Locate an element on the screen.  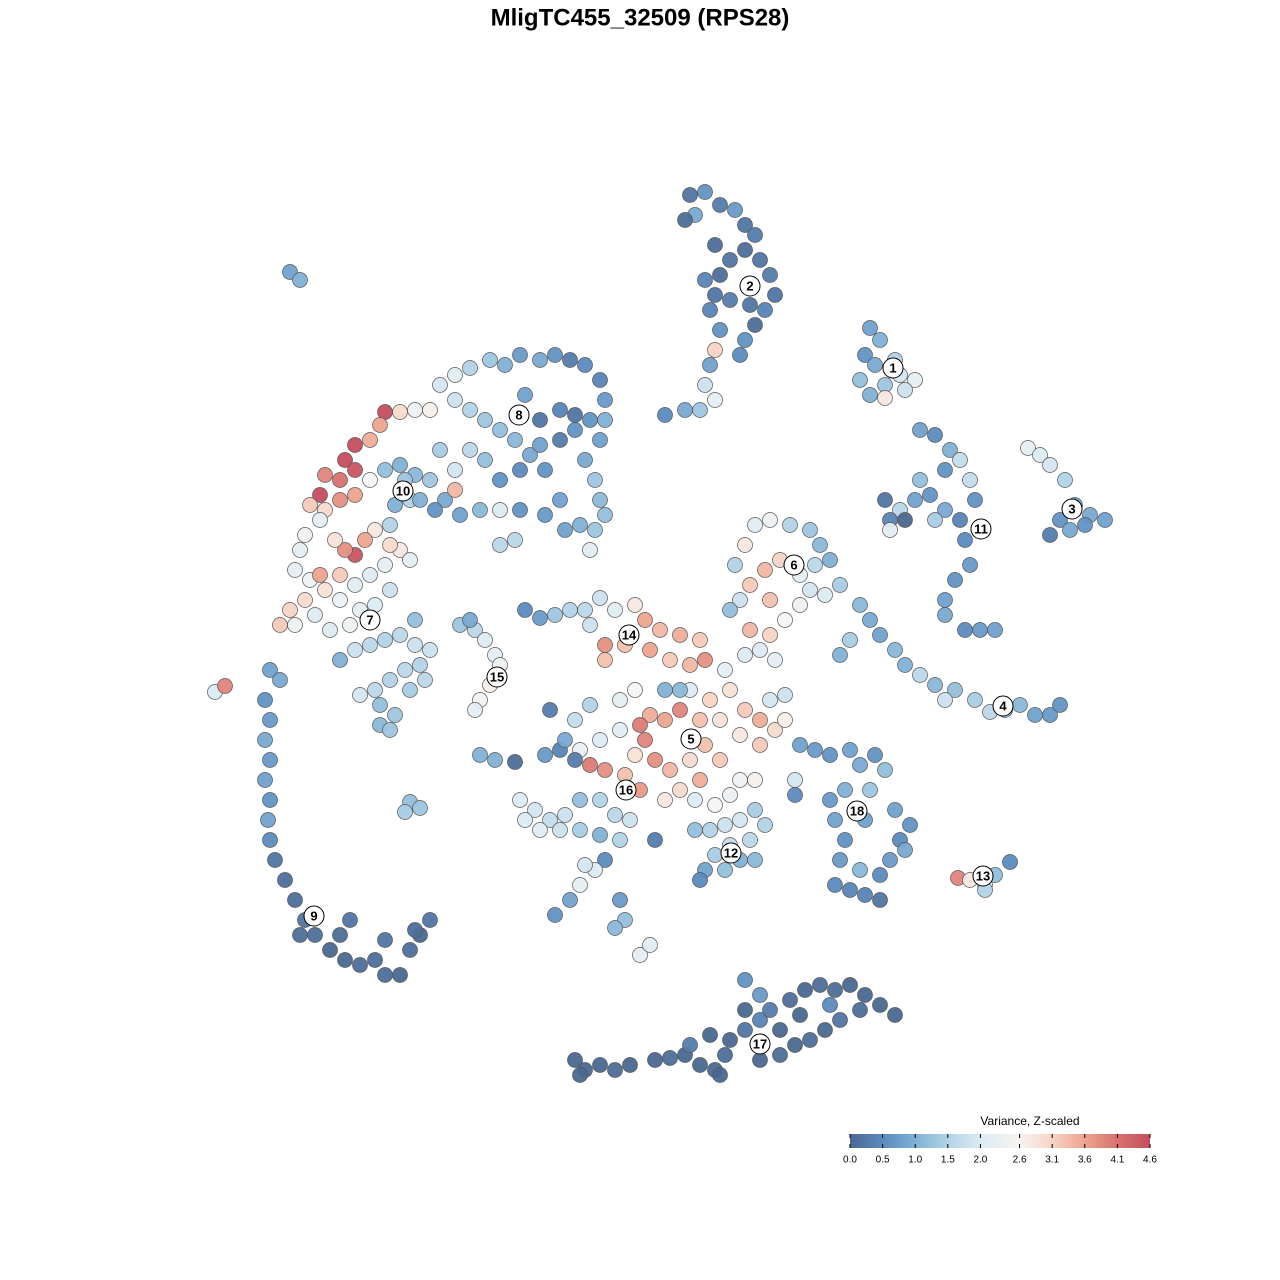
cluster-label: 4 is located at coordinates (1003, 705).